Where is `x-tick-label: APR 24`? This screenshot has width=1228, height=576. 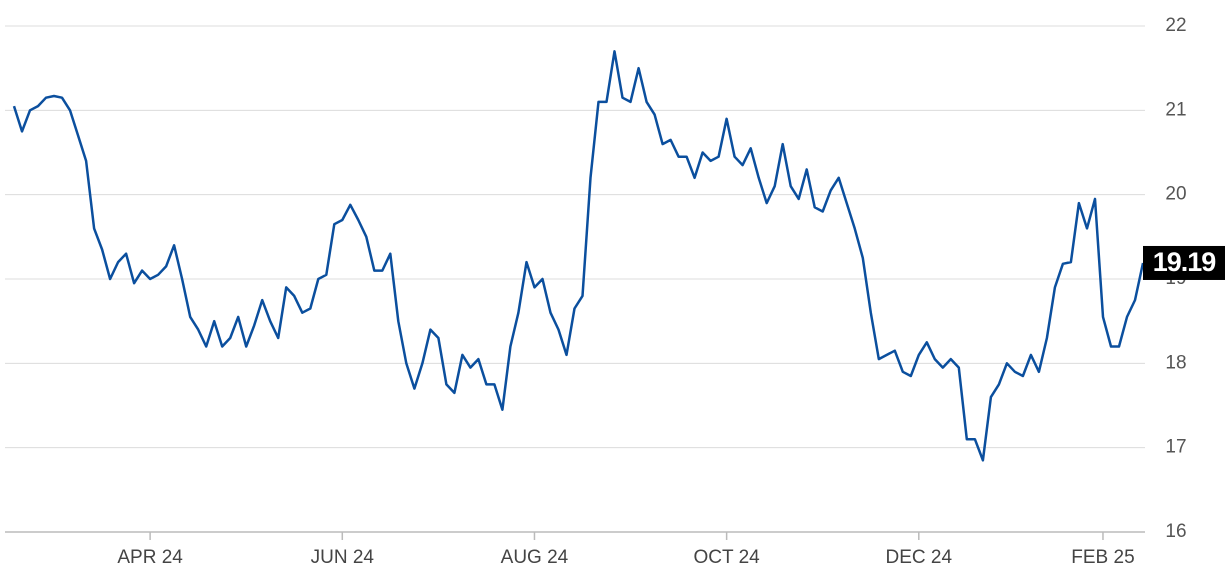 x-tick-label: APR 24 is located at coordinates (150, 557).